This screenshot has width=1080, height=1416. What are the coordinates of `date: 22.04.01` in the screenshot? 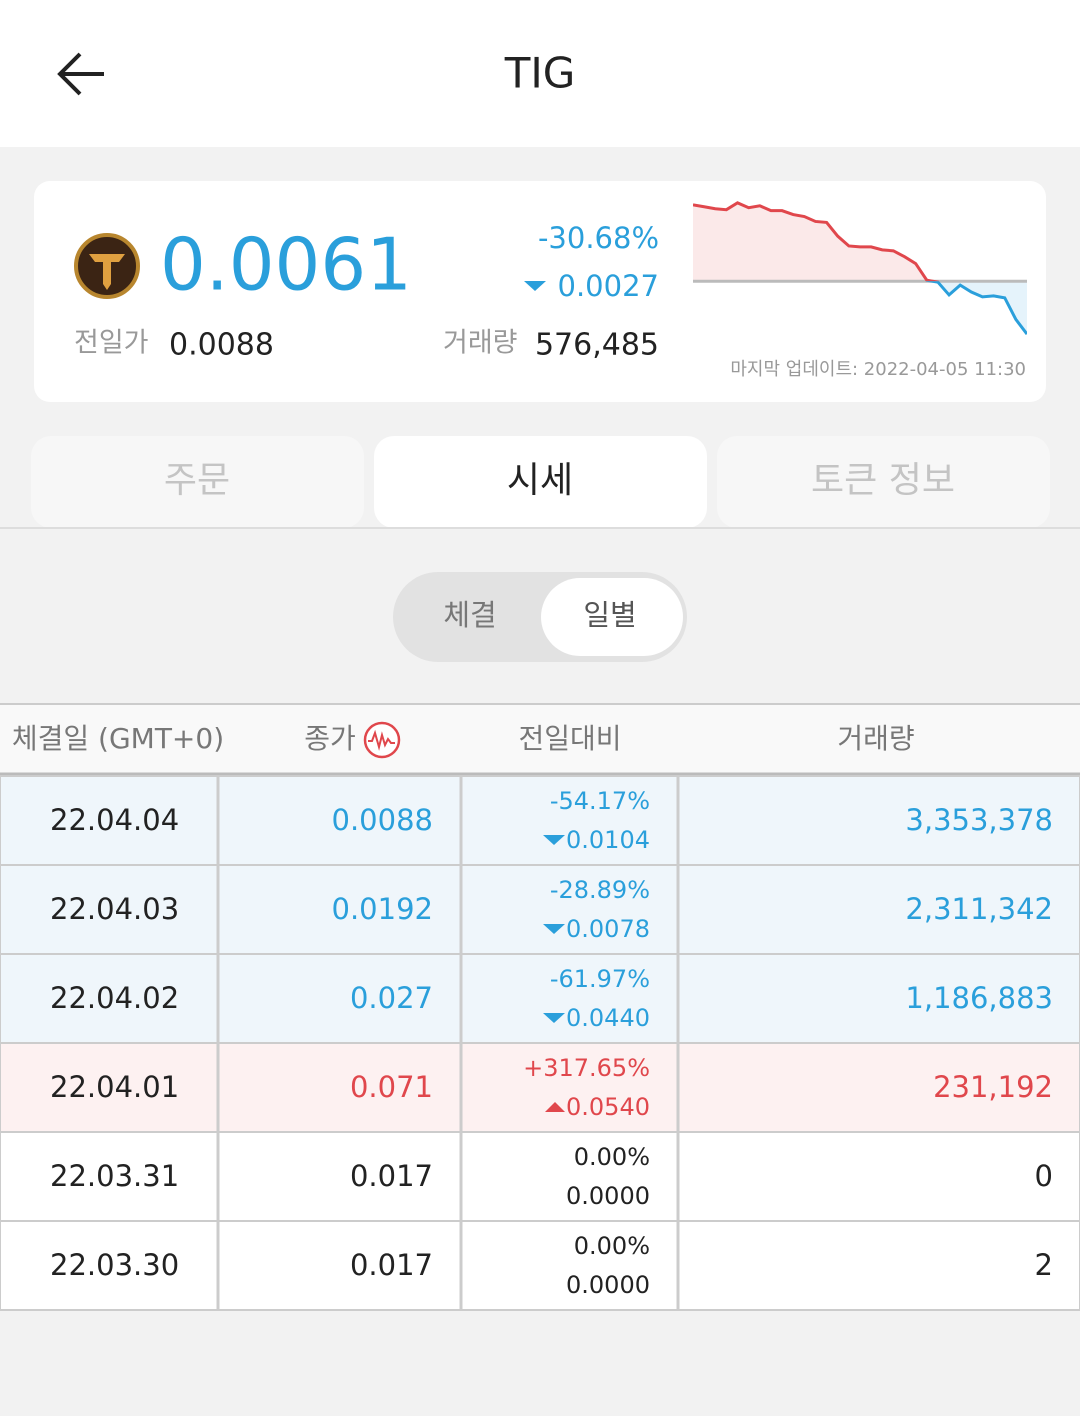 It's located at (114, 1087).